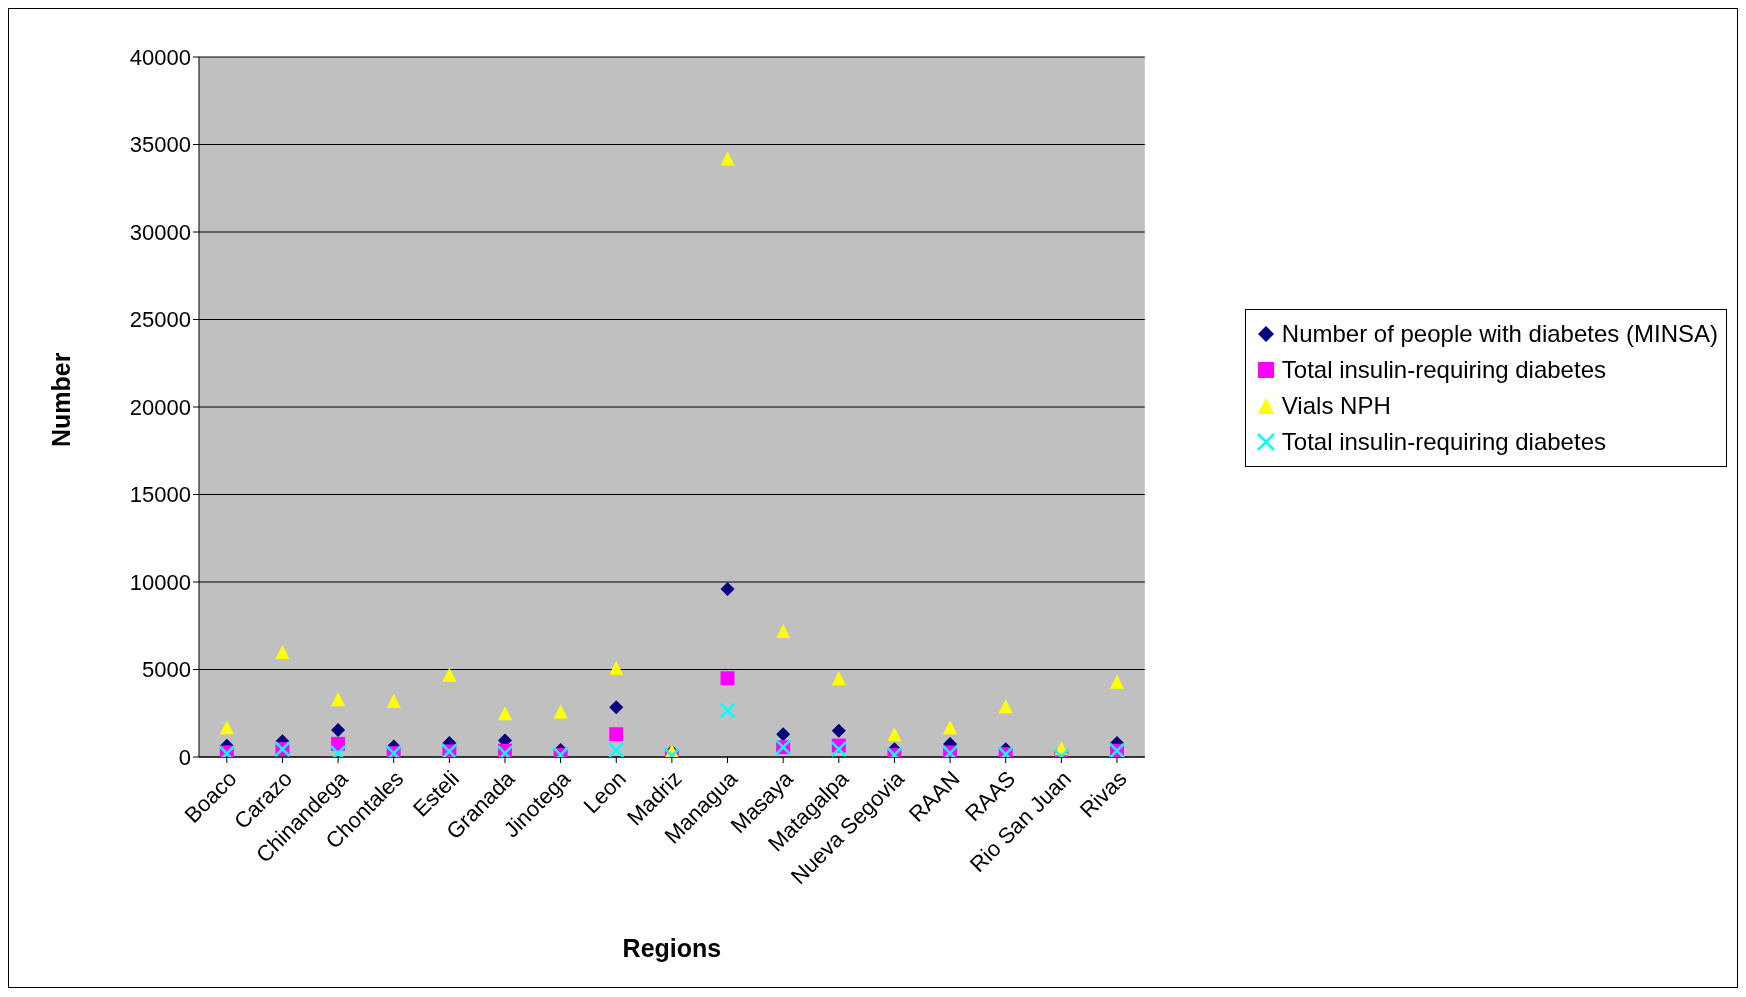  Describe the element at coordinates (160, 57) in the screenshot. I see `y-tick-label: 40000` at that location.